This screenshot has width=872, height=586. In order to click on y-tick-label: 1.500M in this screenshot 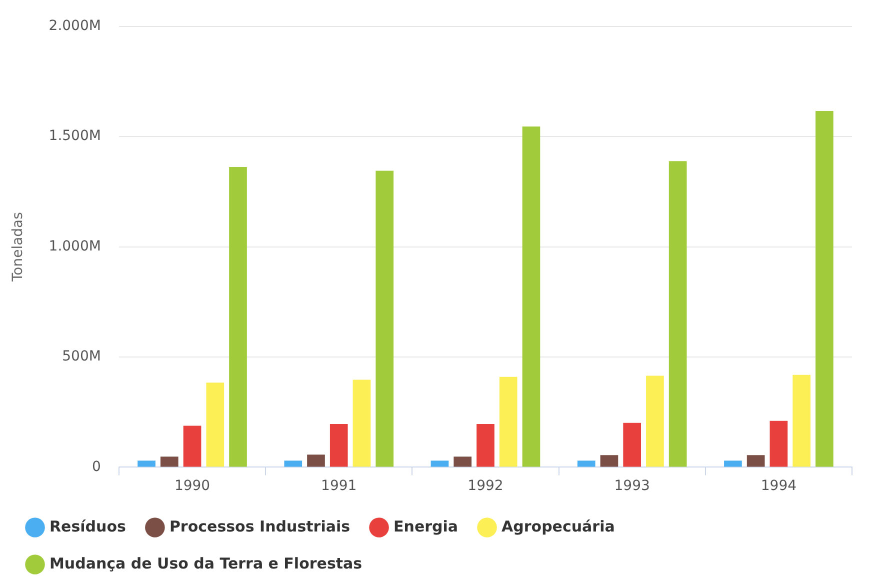, I will do `click(74, 136)`.